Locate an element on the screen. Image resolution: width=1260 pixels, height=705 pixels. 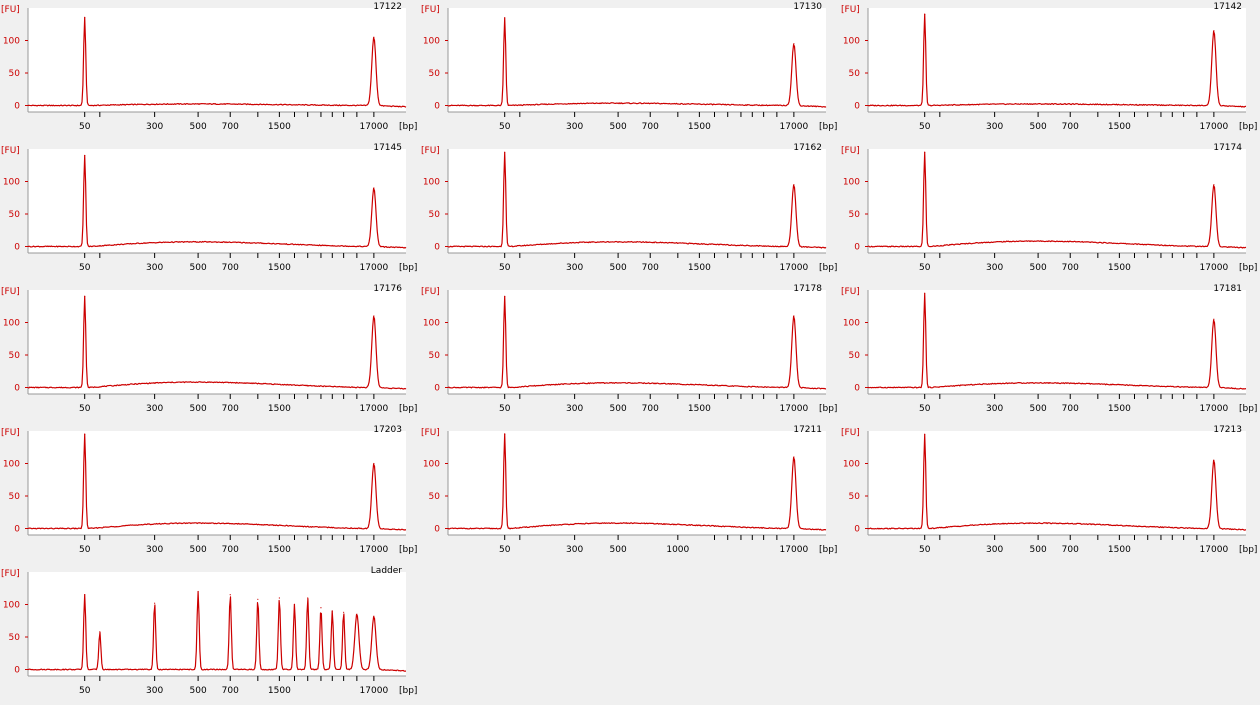
electropherogram-panel: [FU] 0 50 100 17211 [bp] 50 300 500 1000 17000 is located at coordinates (630, 493).